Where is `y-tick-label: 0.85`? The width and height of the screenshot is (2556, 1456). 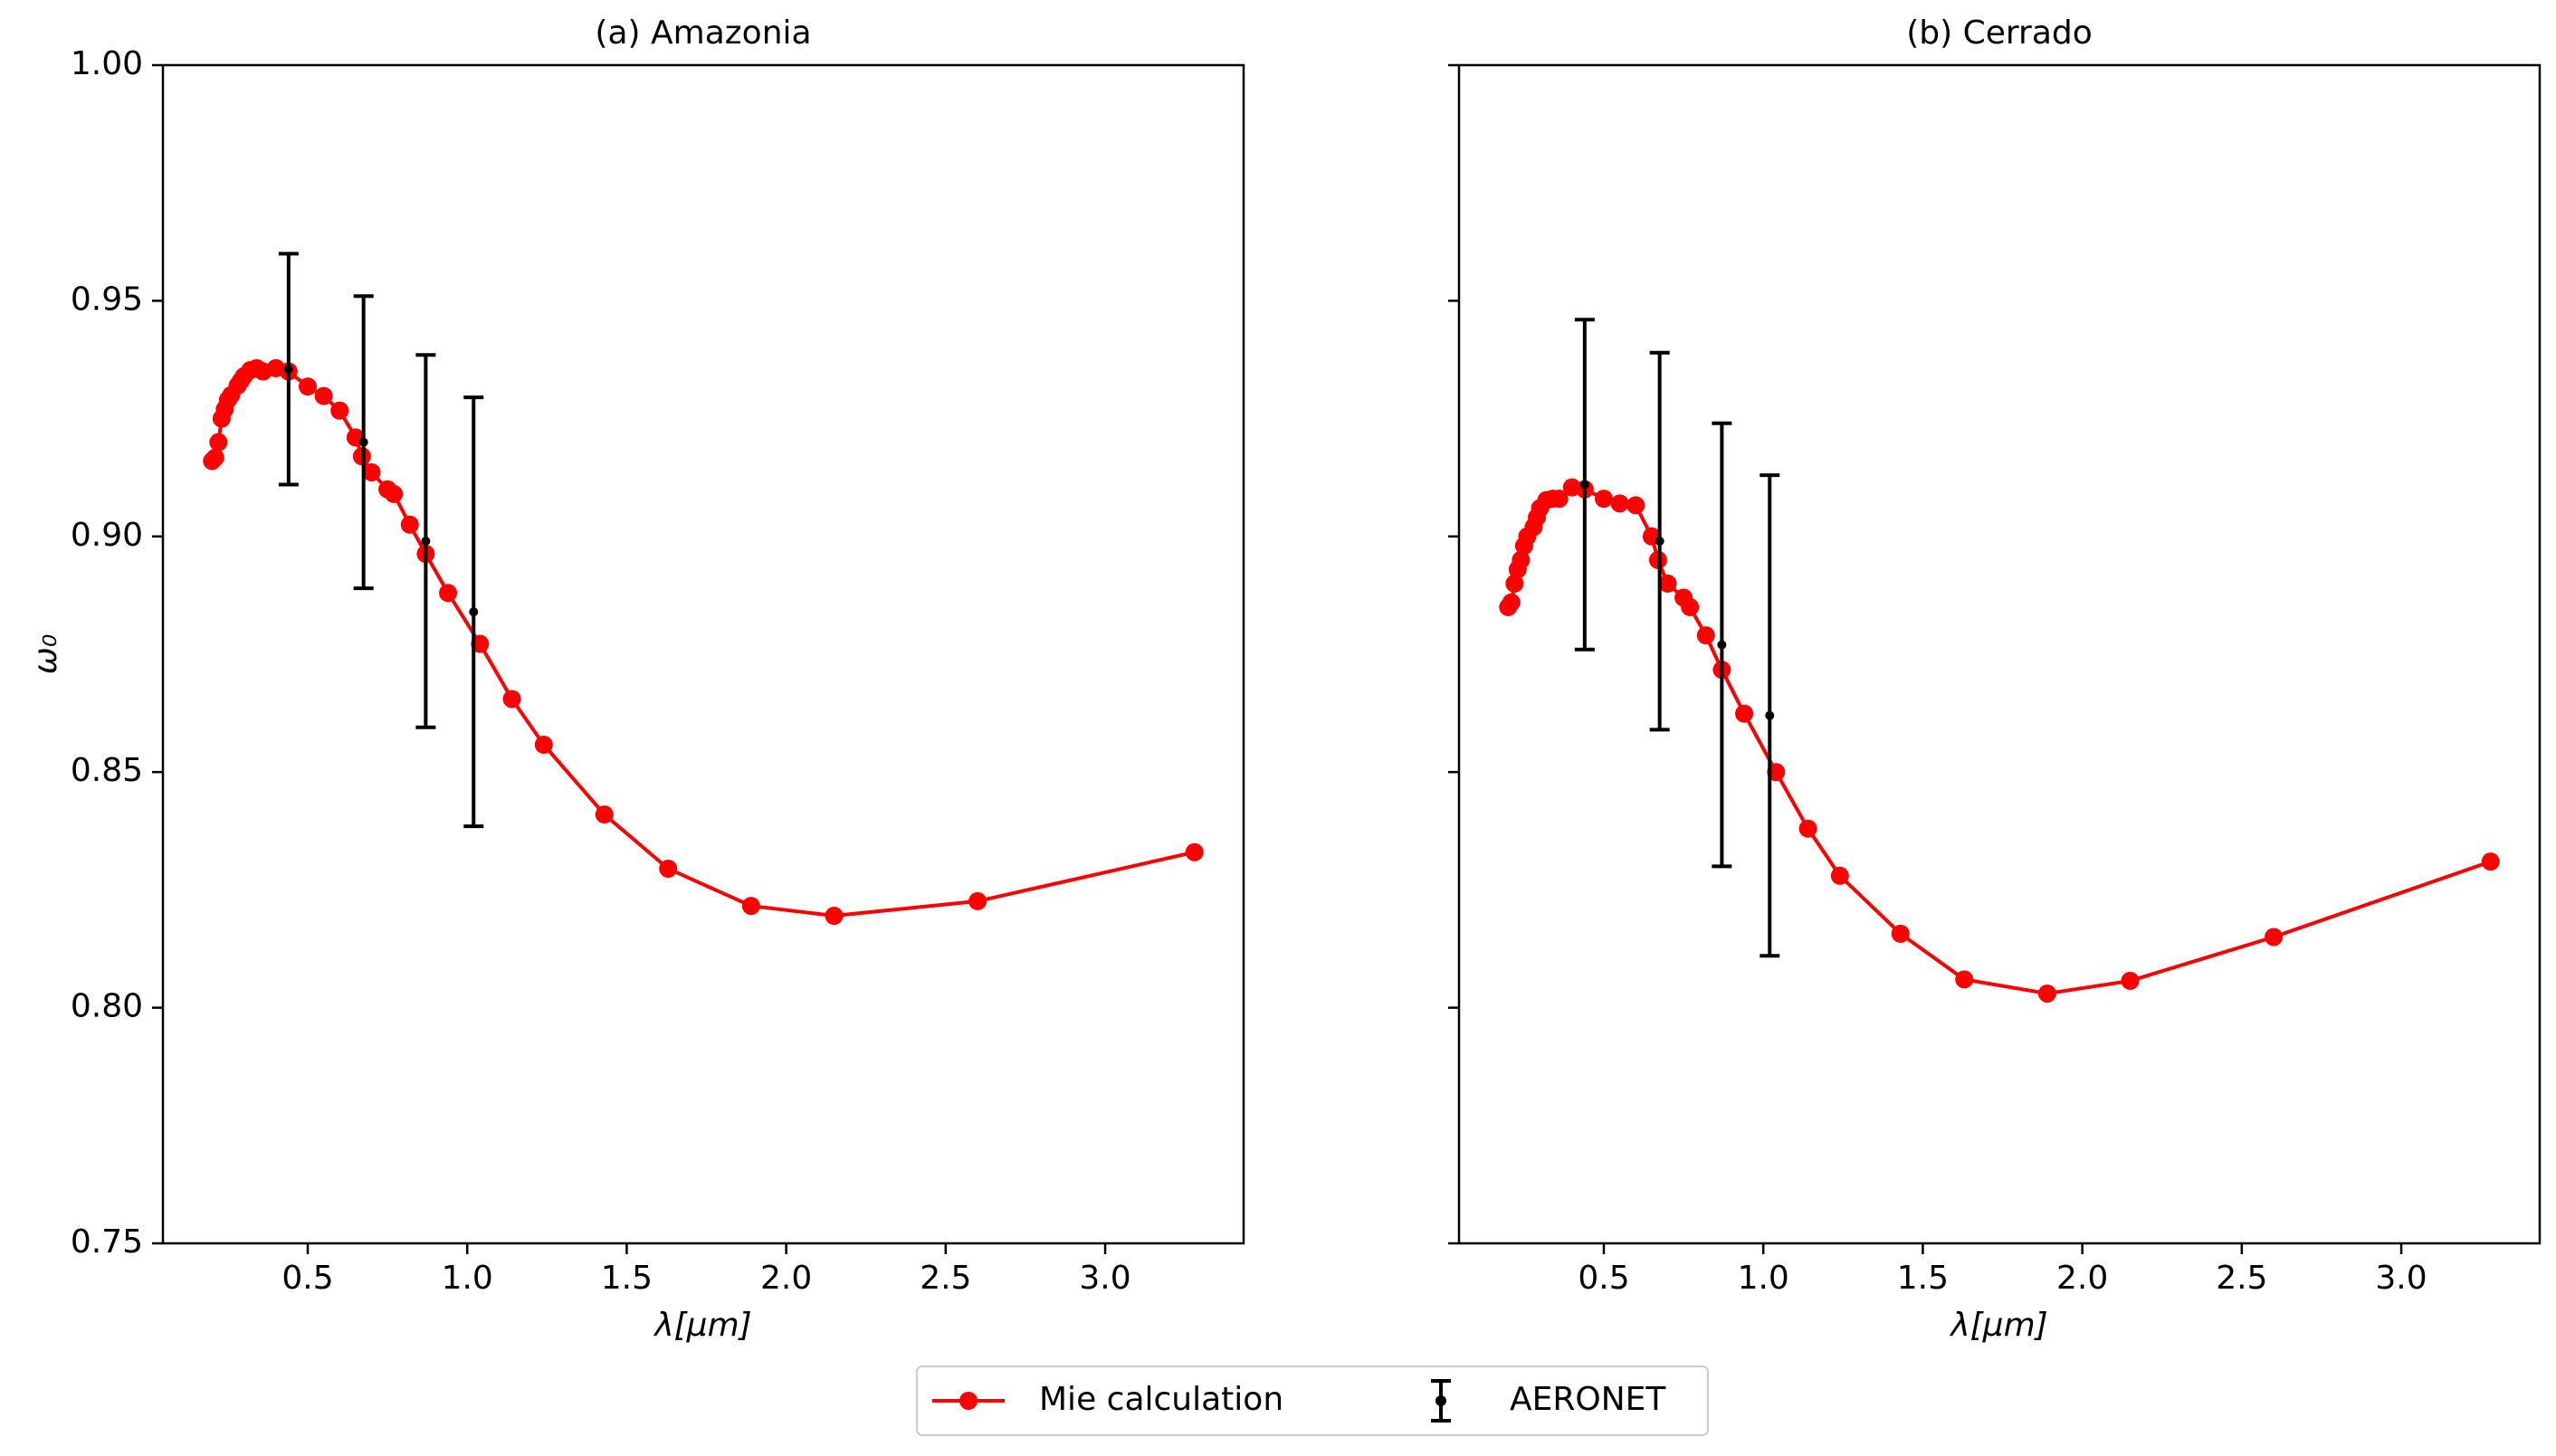
y-tick-label: 0.85 is located at coordinates (107, 771).